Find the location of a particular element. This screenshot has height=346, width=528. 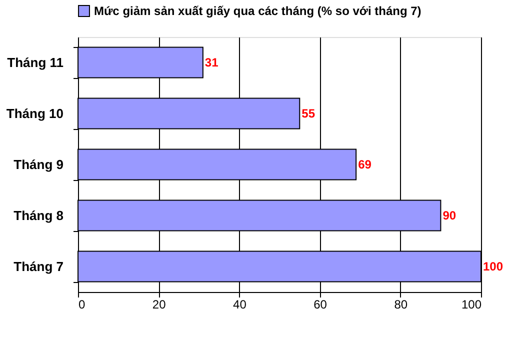

x-tick-label: 40 is located at coordinates (240, 305).